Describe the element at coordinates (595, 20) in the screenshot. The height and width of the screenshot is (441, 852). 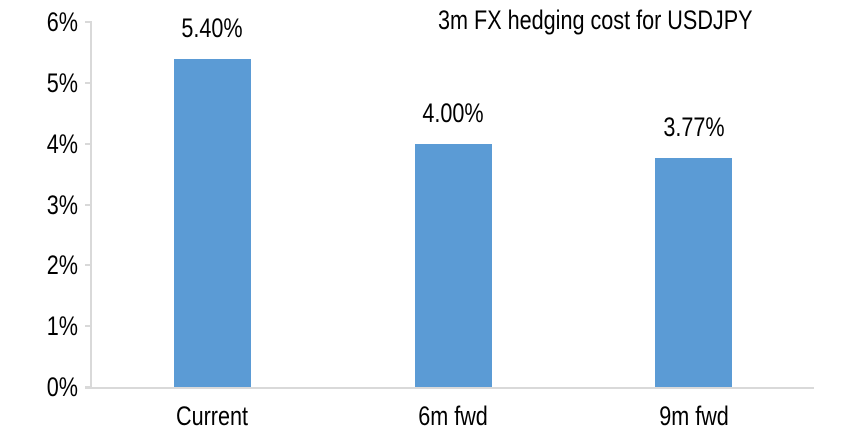
I see `chart-title: 3m FX hedging cost for USDJPY` at that location.